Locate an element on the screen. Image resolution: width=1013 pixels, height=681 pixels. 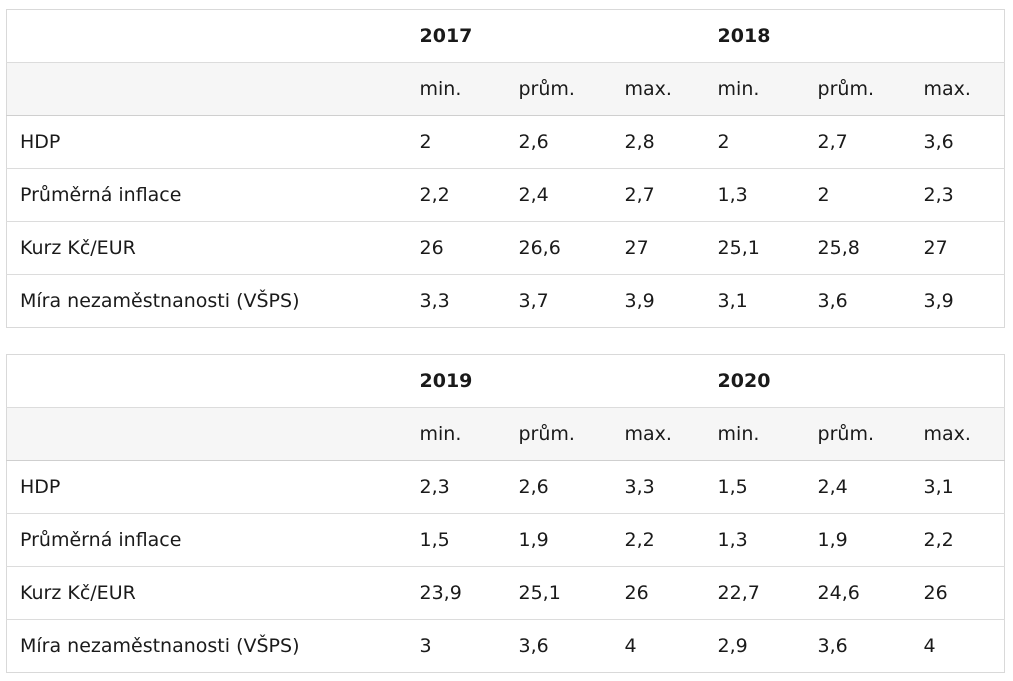
year-header: 2020 is located at coordinates (744, 381).